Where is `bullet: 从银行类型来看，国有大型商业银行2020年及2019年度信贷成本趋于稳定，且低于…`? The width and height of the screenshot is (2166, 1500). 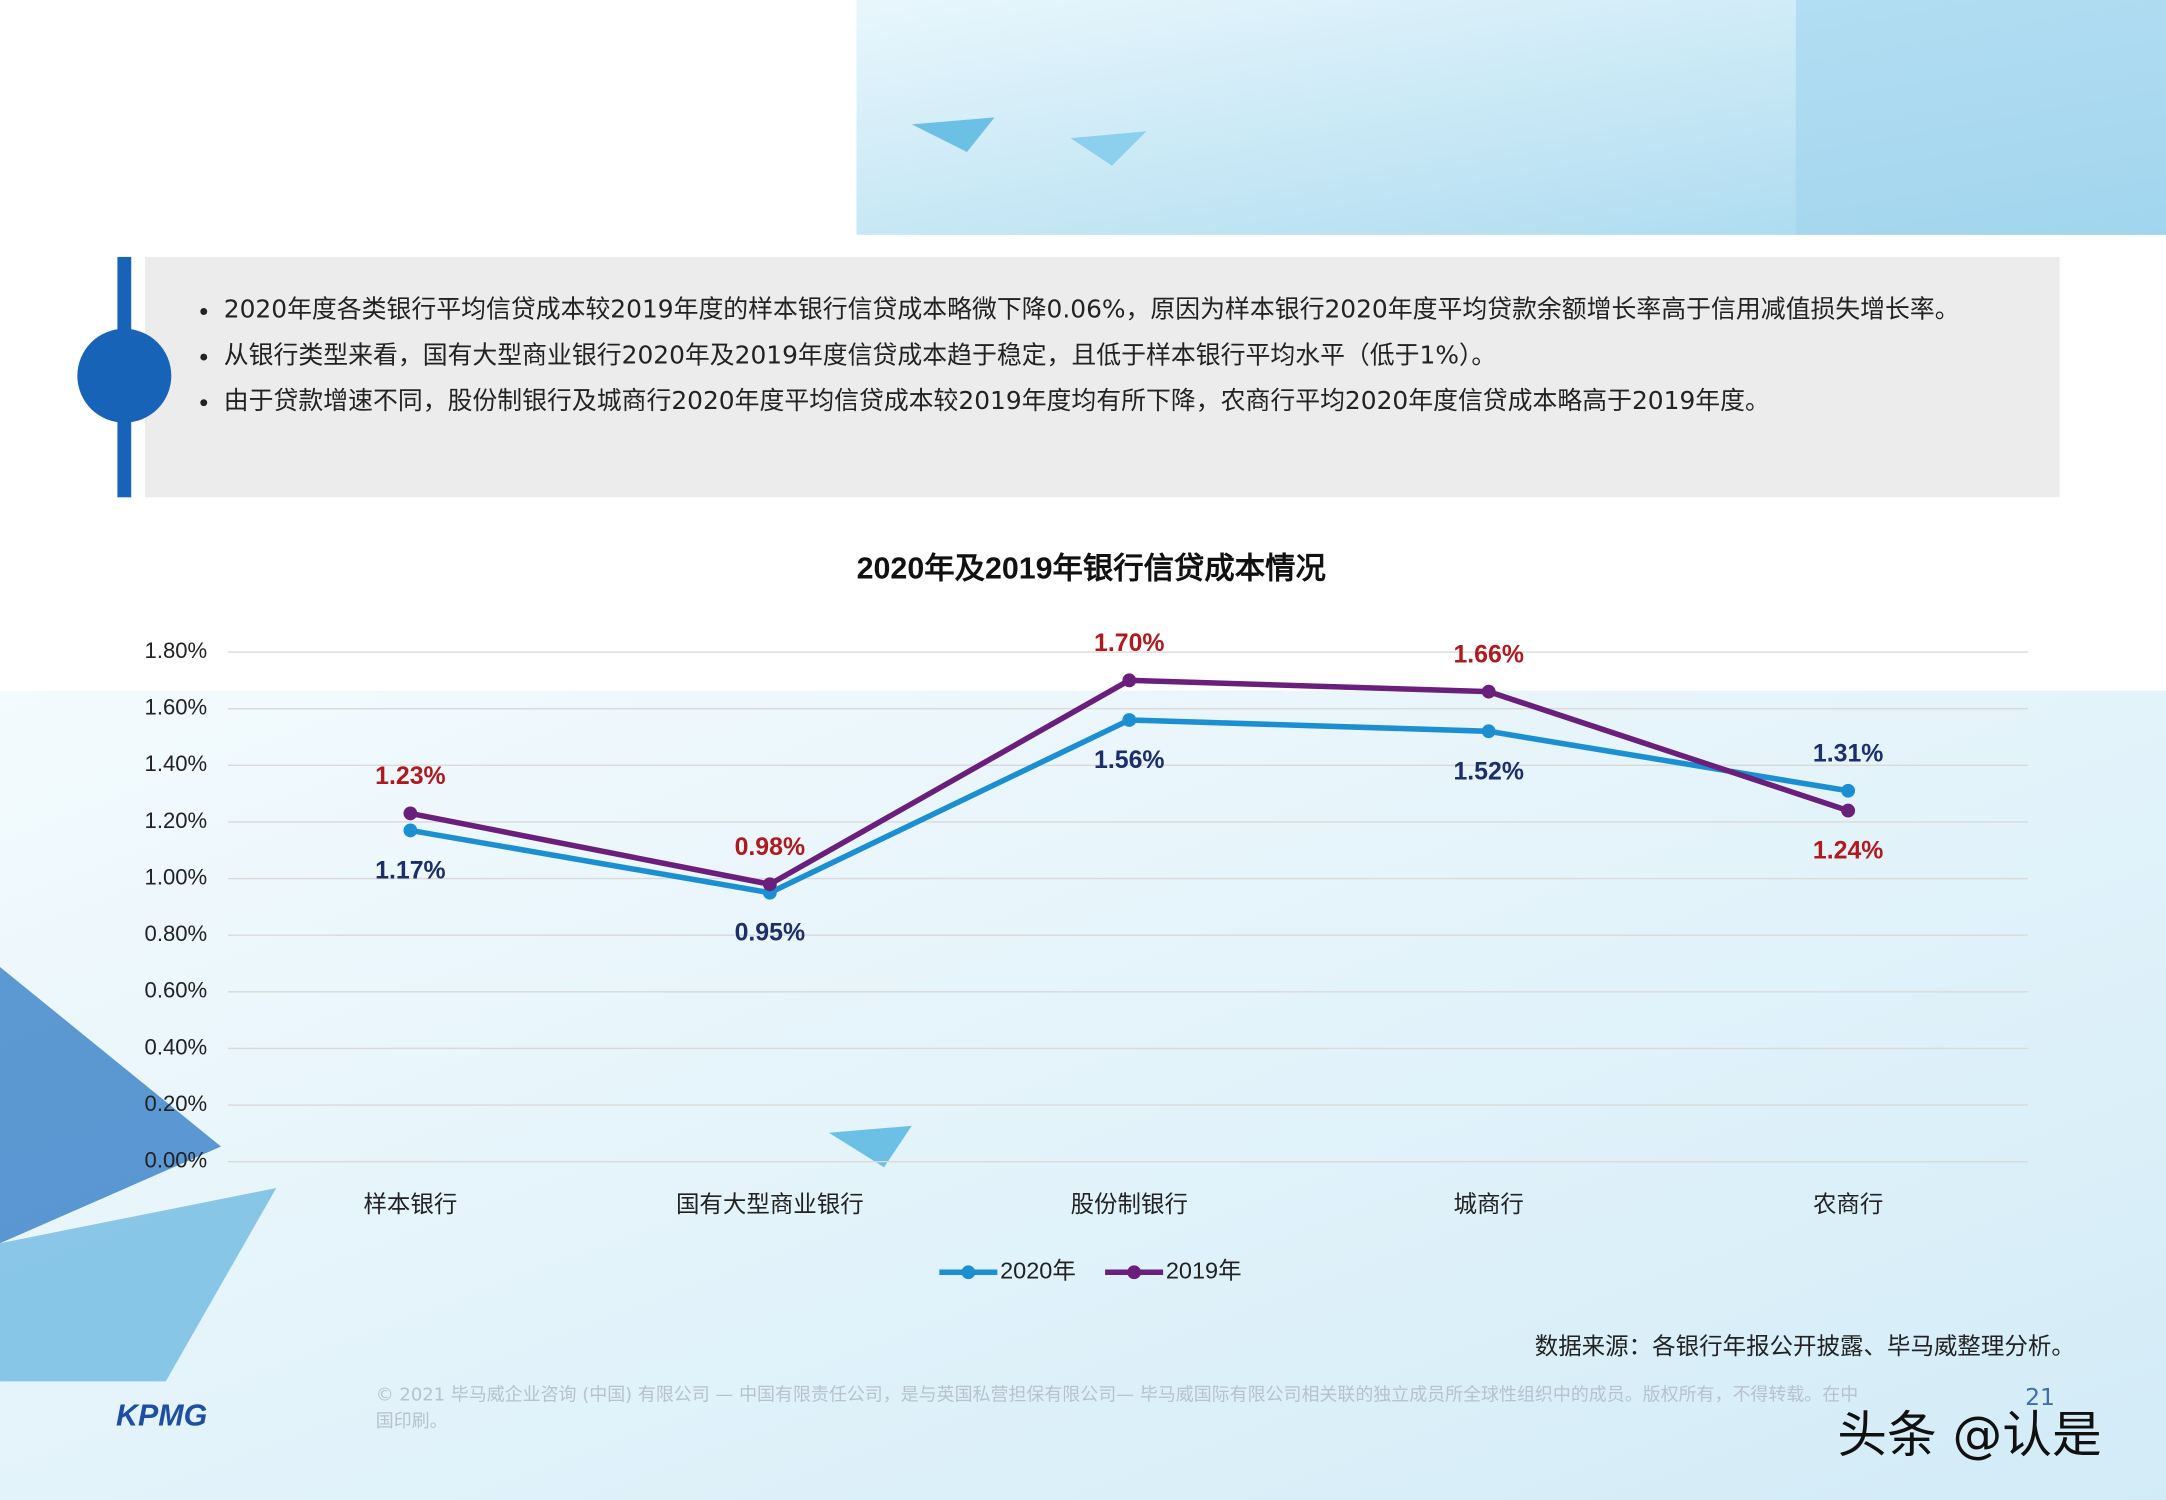 bullet: 从银行类型来看，国有大型商业银行2020年及2019年度信贷成本趋于稳定，且低于… is located at coordinates (1153, 356).